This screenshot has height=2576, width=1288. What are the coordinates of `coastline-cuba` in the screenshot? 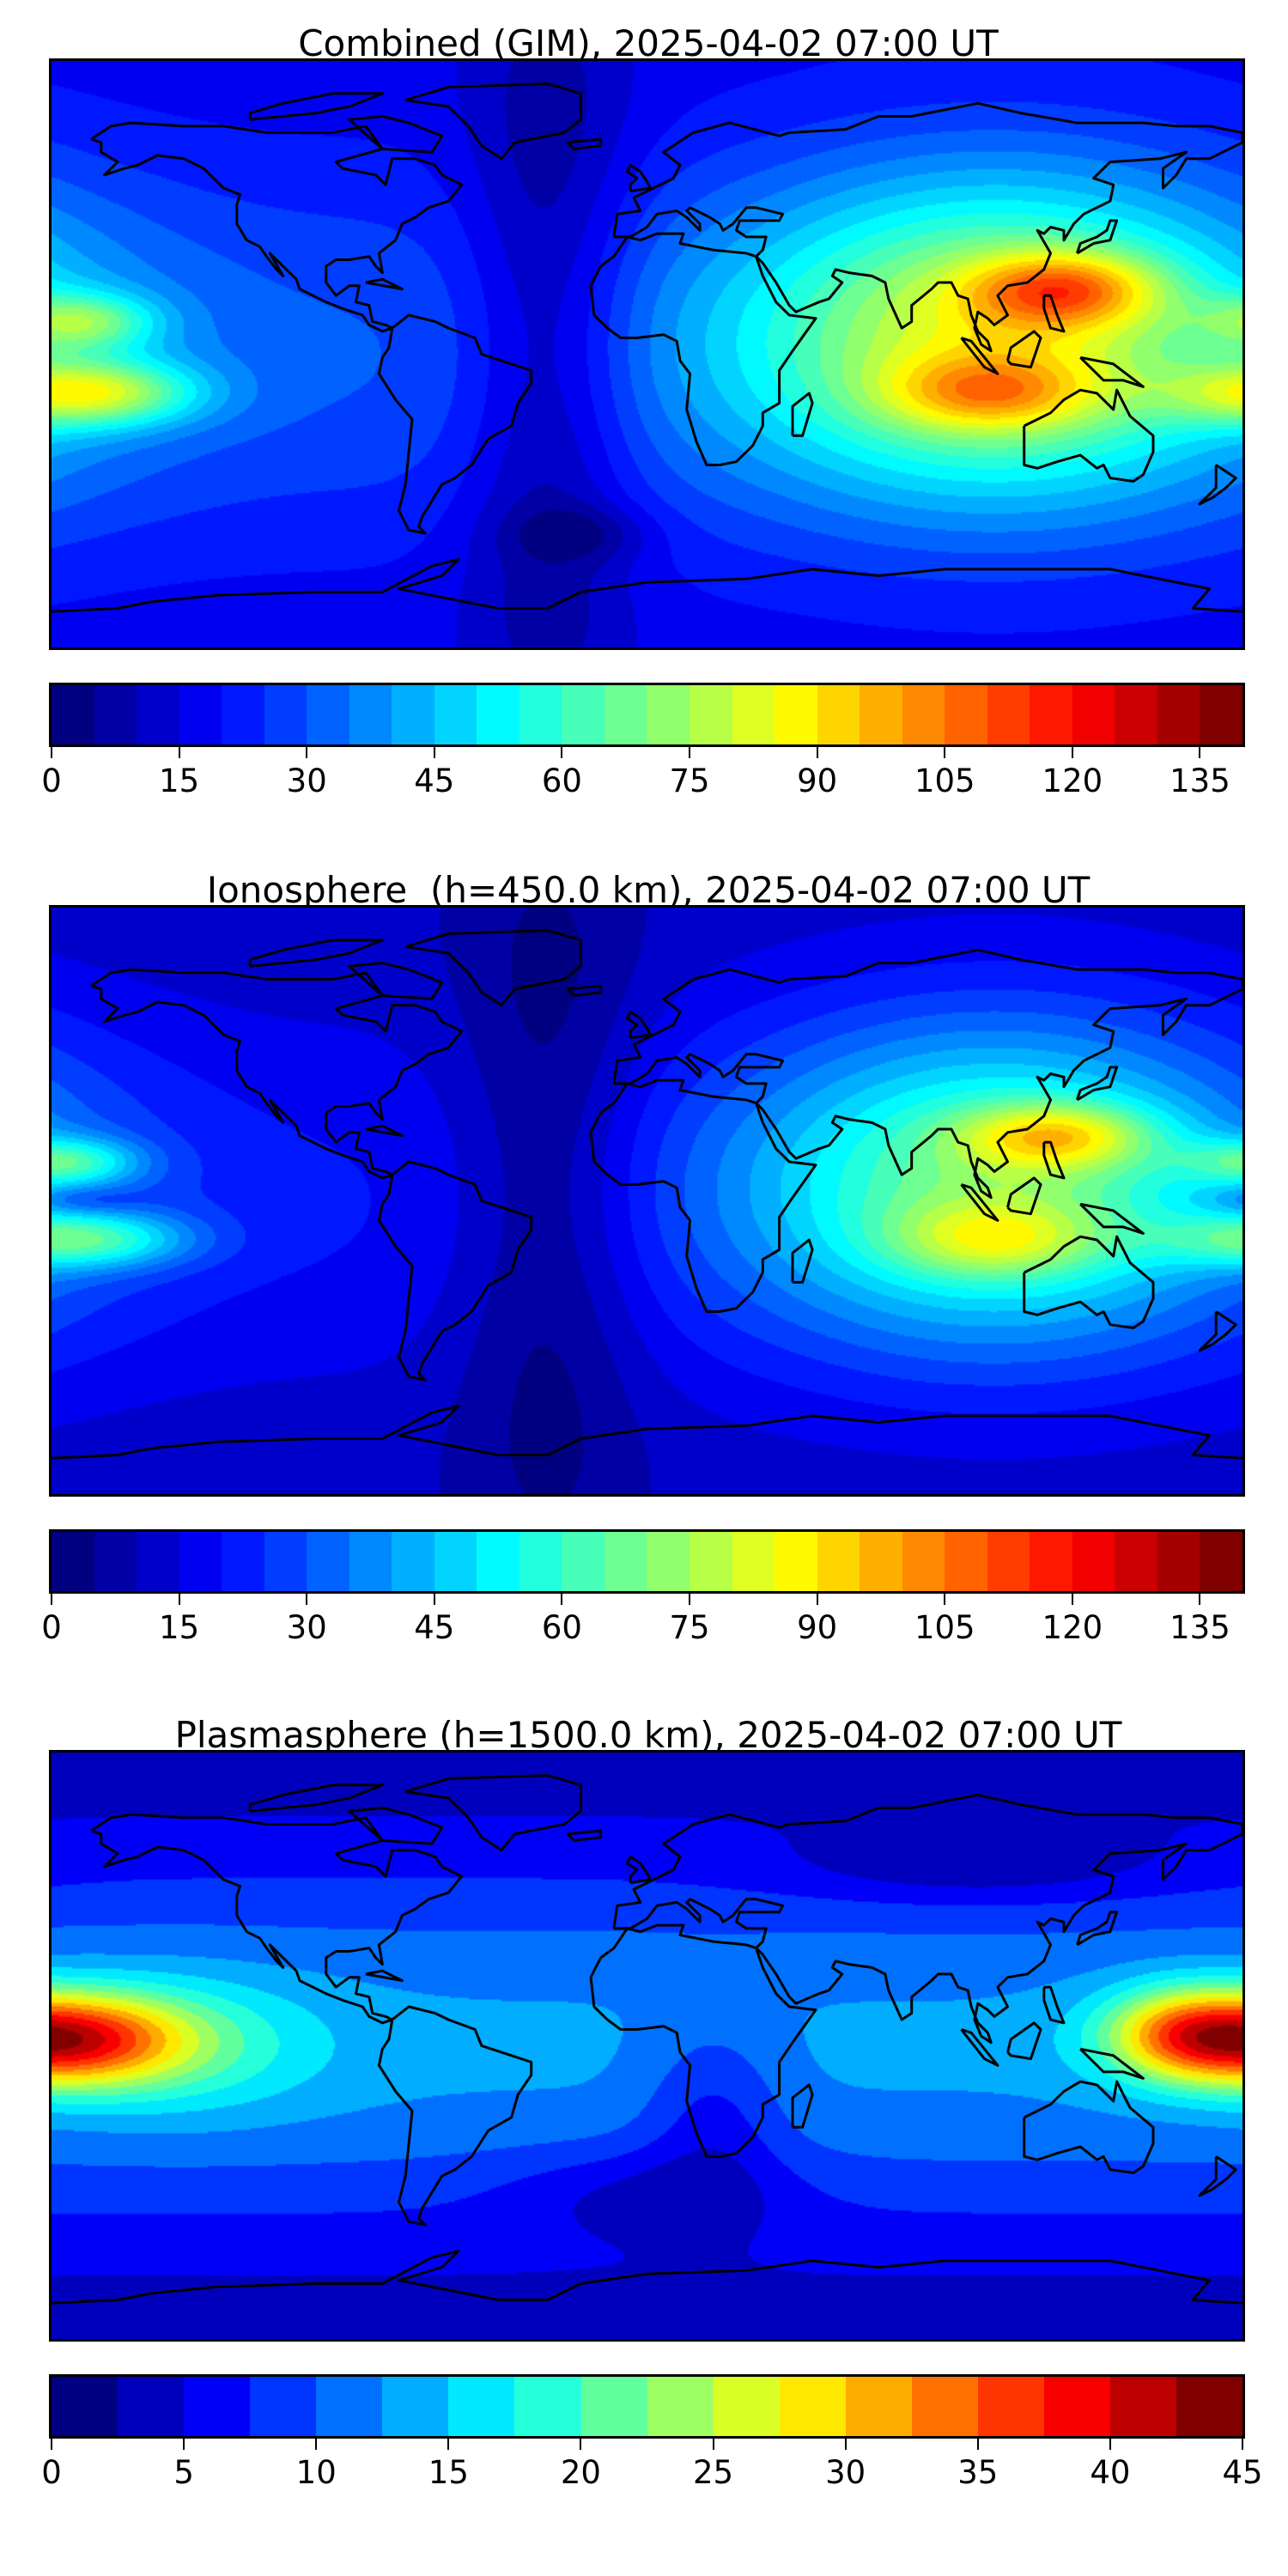 It's located at (385, 1131).